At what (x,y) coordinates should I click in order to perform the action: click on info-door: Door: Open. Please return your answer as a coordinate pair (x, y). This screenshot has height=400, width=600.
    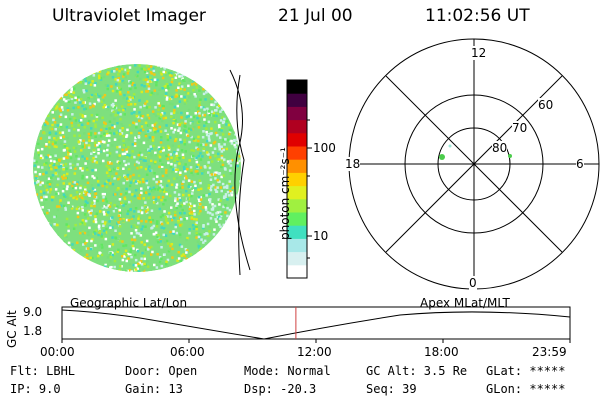
    Looking at the image, I should click on (161, 371).